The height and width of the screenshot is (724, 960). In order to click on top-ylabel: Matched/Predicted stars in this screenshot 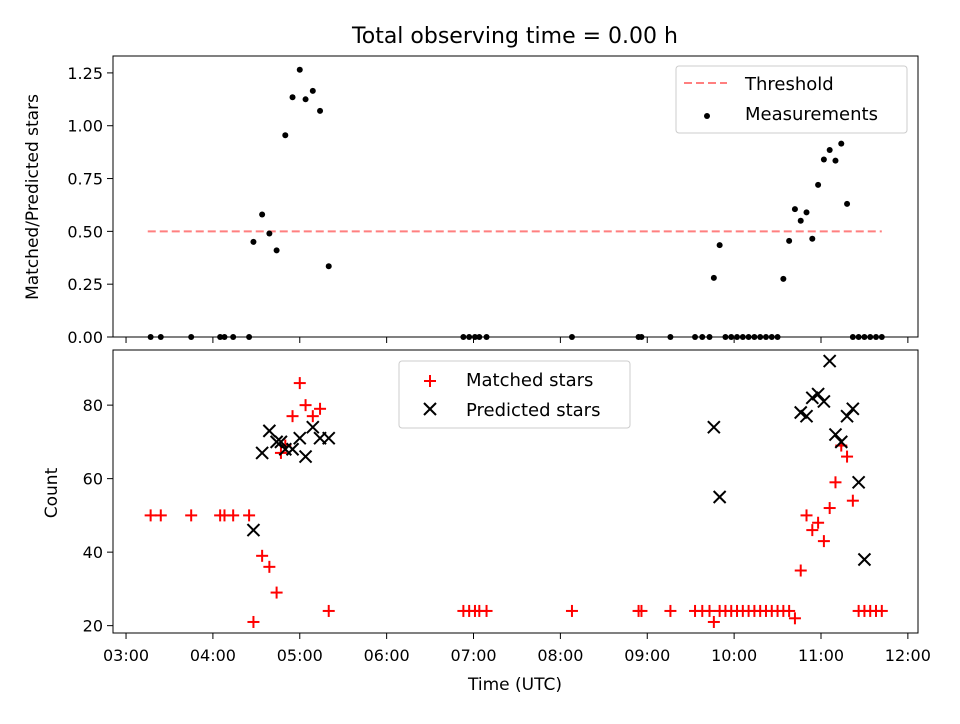, I will do `click(33, 197)`.